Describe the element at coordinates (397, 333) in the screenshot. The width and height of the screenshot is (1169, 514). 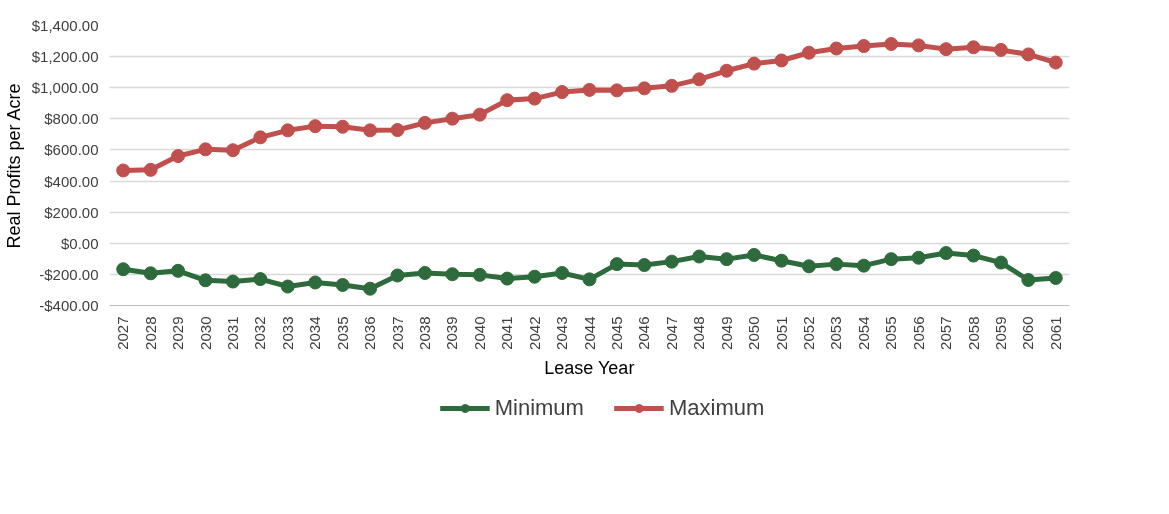
I see `x-tick-label: 2037` at that location.